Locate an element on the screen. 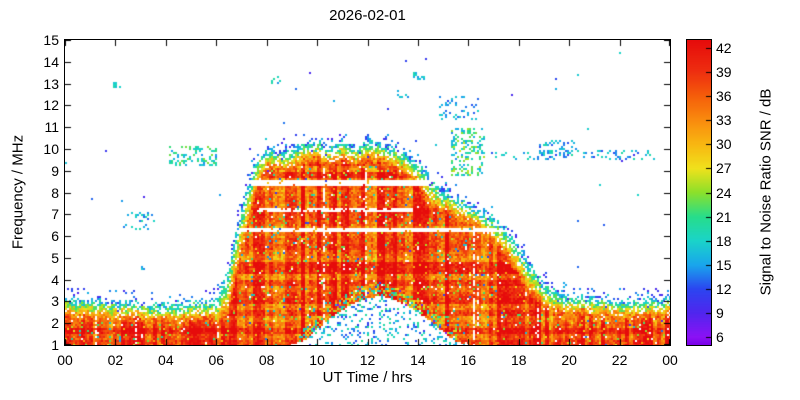 The width and height of the screenshot is (800, 400). colorbar-tick-label: 39 is located at coordinates (724, 72).